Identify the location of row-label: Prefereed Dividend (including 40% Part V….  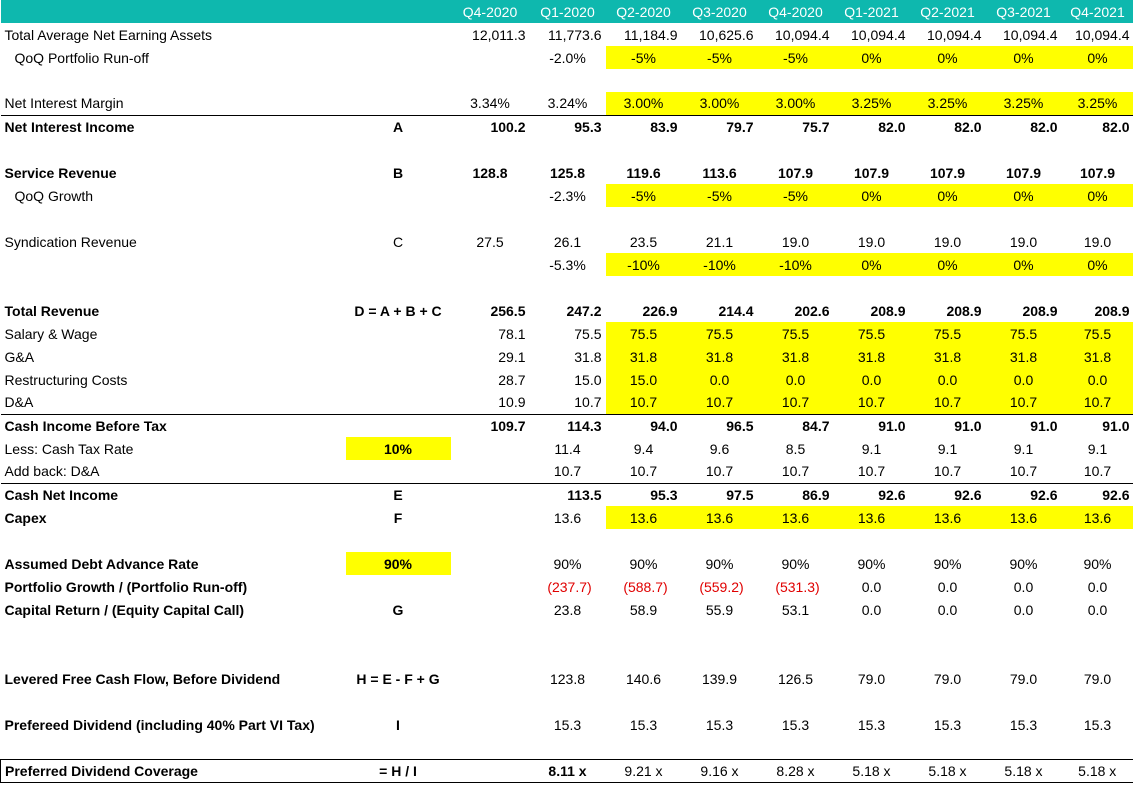
(159, 724).